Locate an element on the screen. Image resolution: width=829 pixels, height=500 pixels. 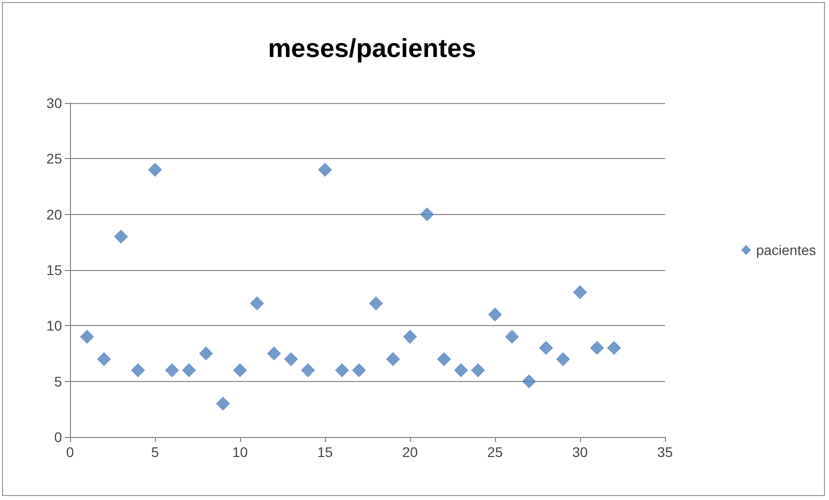
x-tick-label: 5 is located at coordinates (155, 452).